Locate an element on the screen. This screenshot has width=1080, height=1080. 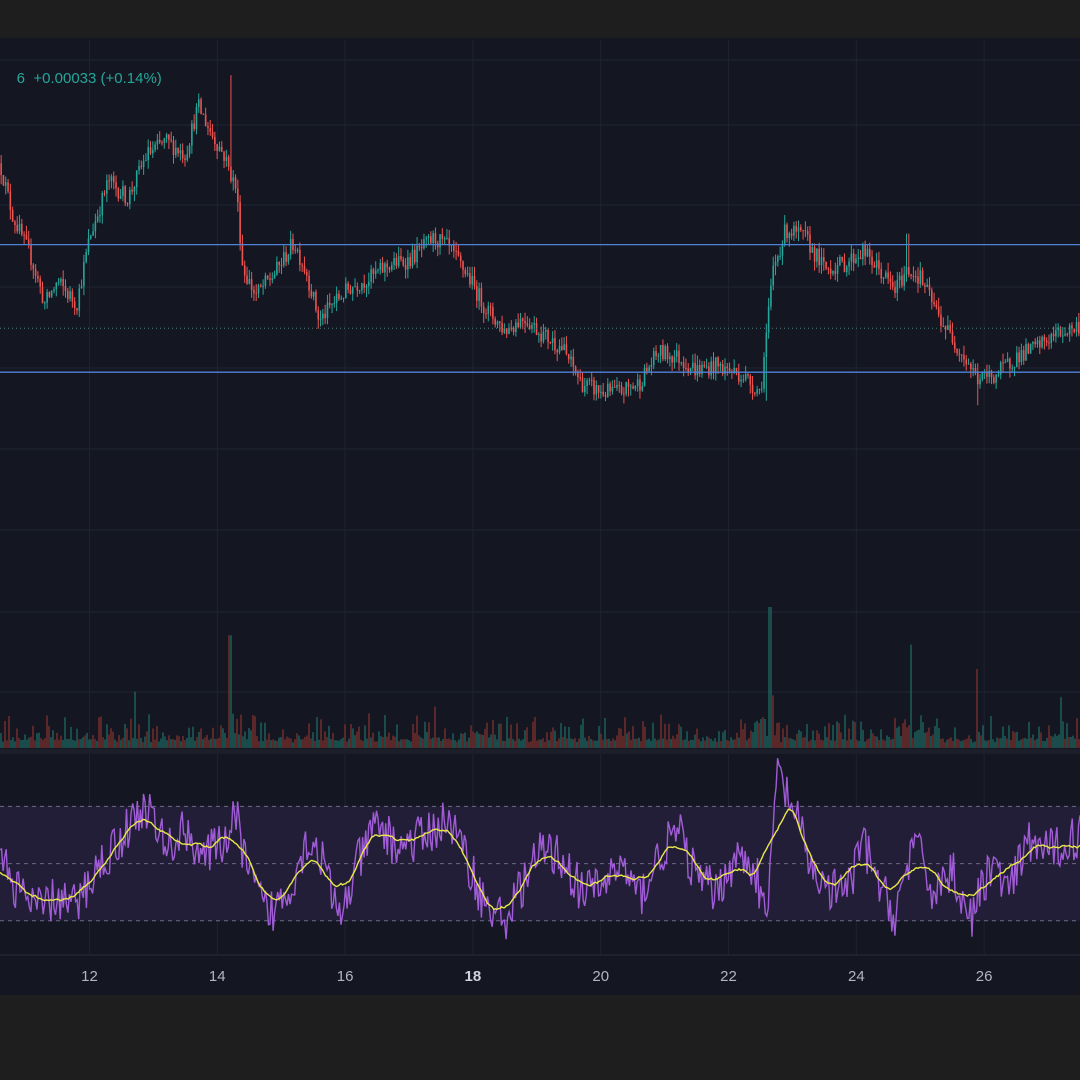
time-axis: 12 14 16 18 20 22 24 26 is located at coordinates (536, 976).